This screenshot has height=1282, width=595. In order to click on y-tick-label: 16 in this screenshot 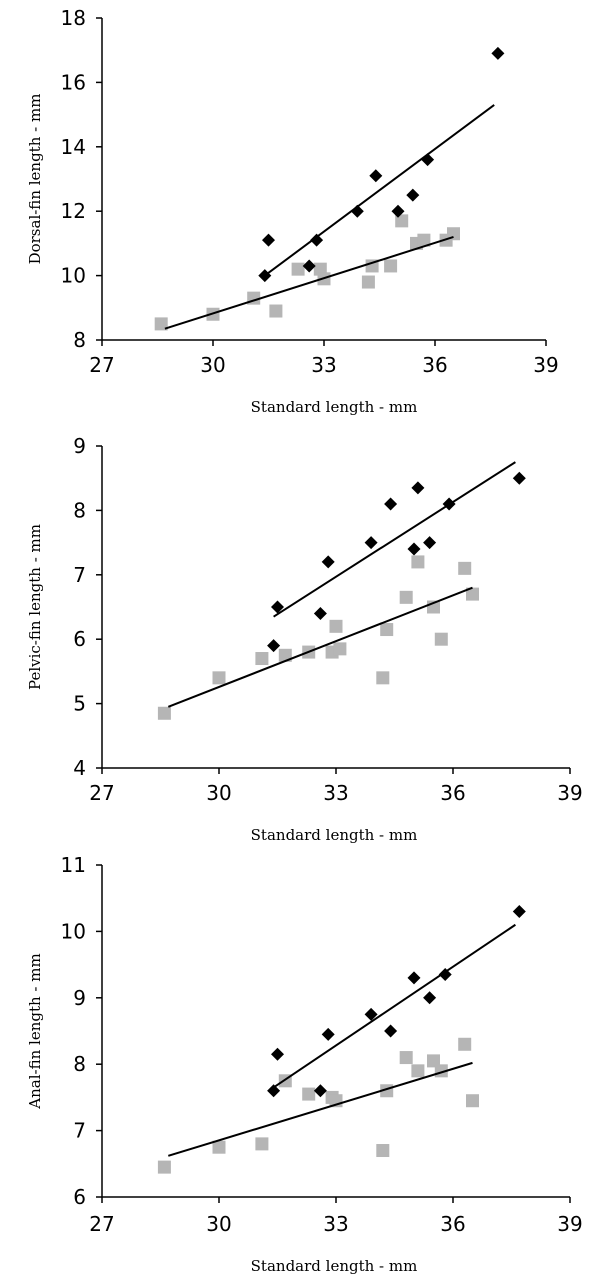, I will do `click(73, 82)`.